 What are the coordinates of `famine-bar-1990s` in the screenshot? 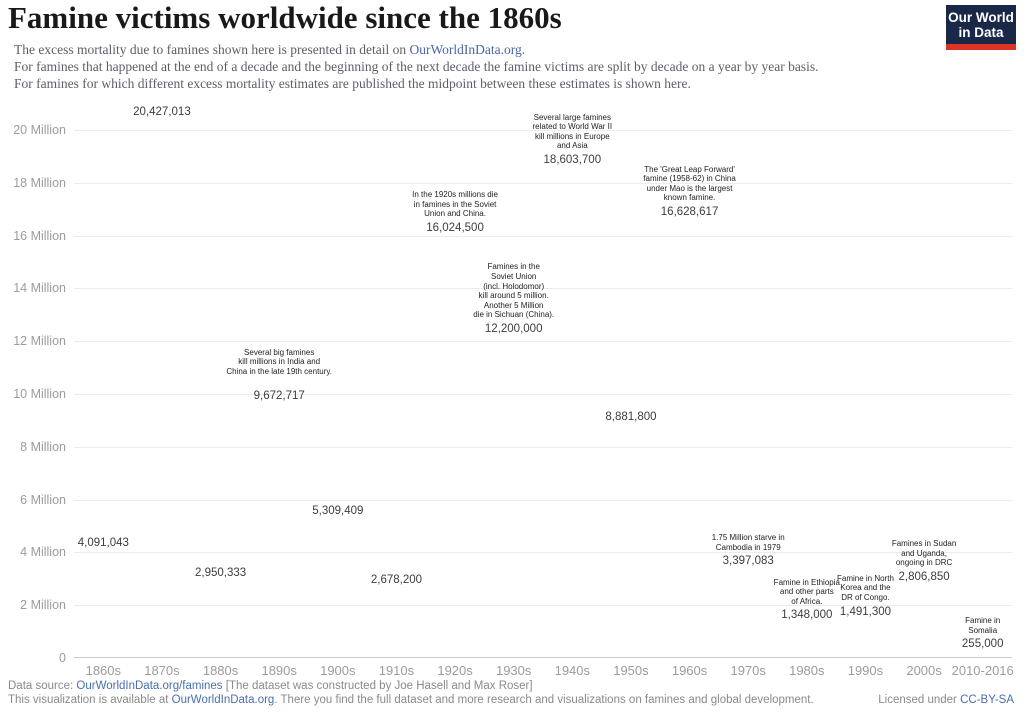 It's located at (865, 638).